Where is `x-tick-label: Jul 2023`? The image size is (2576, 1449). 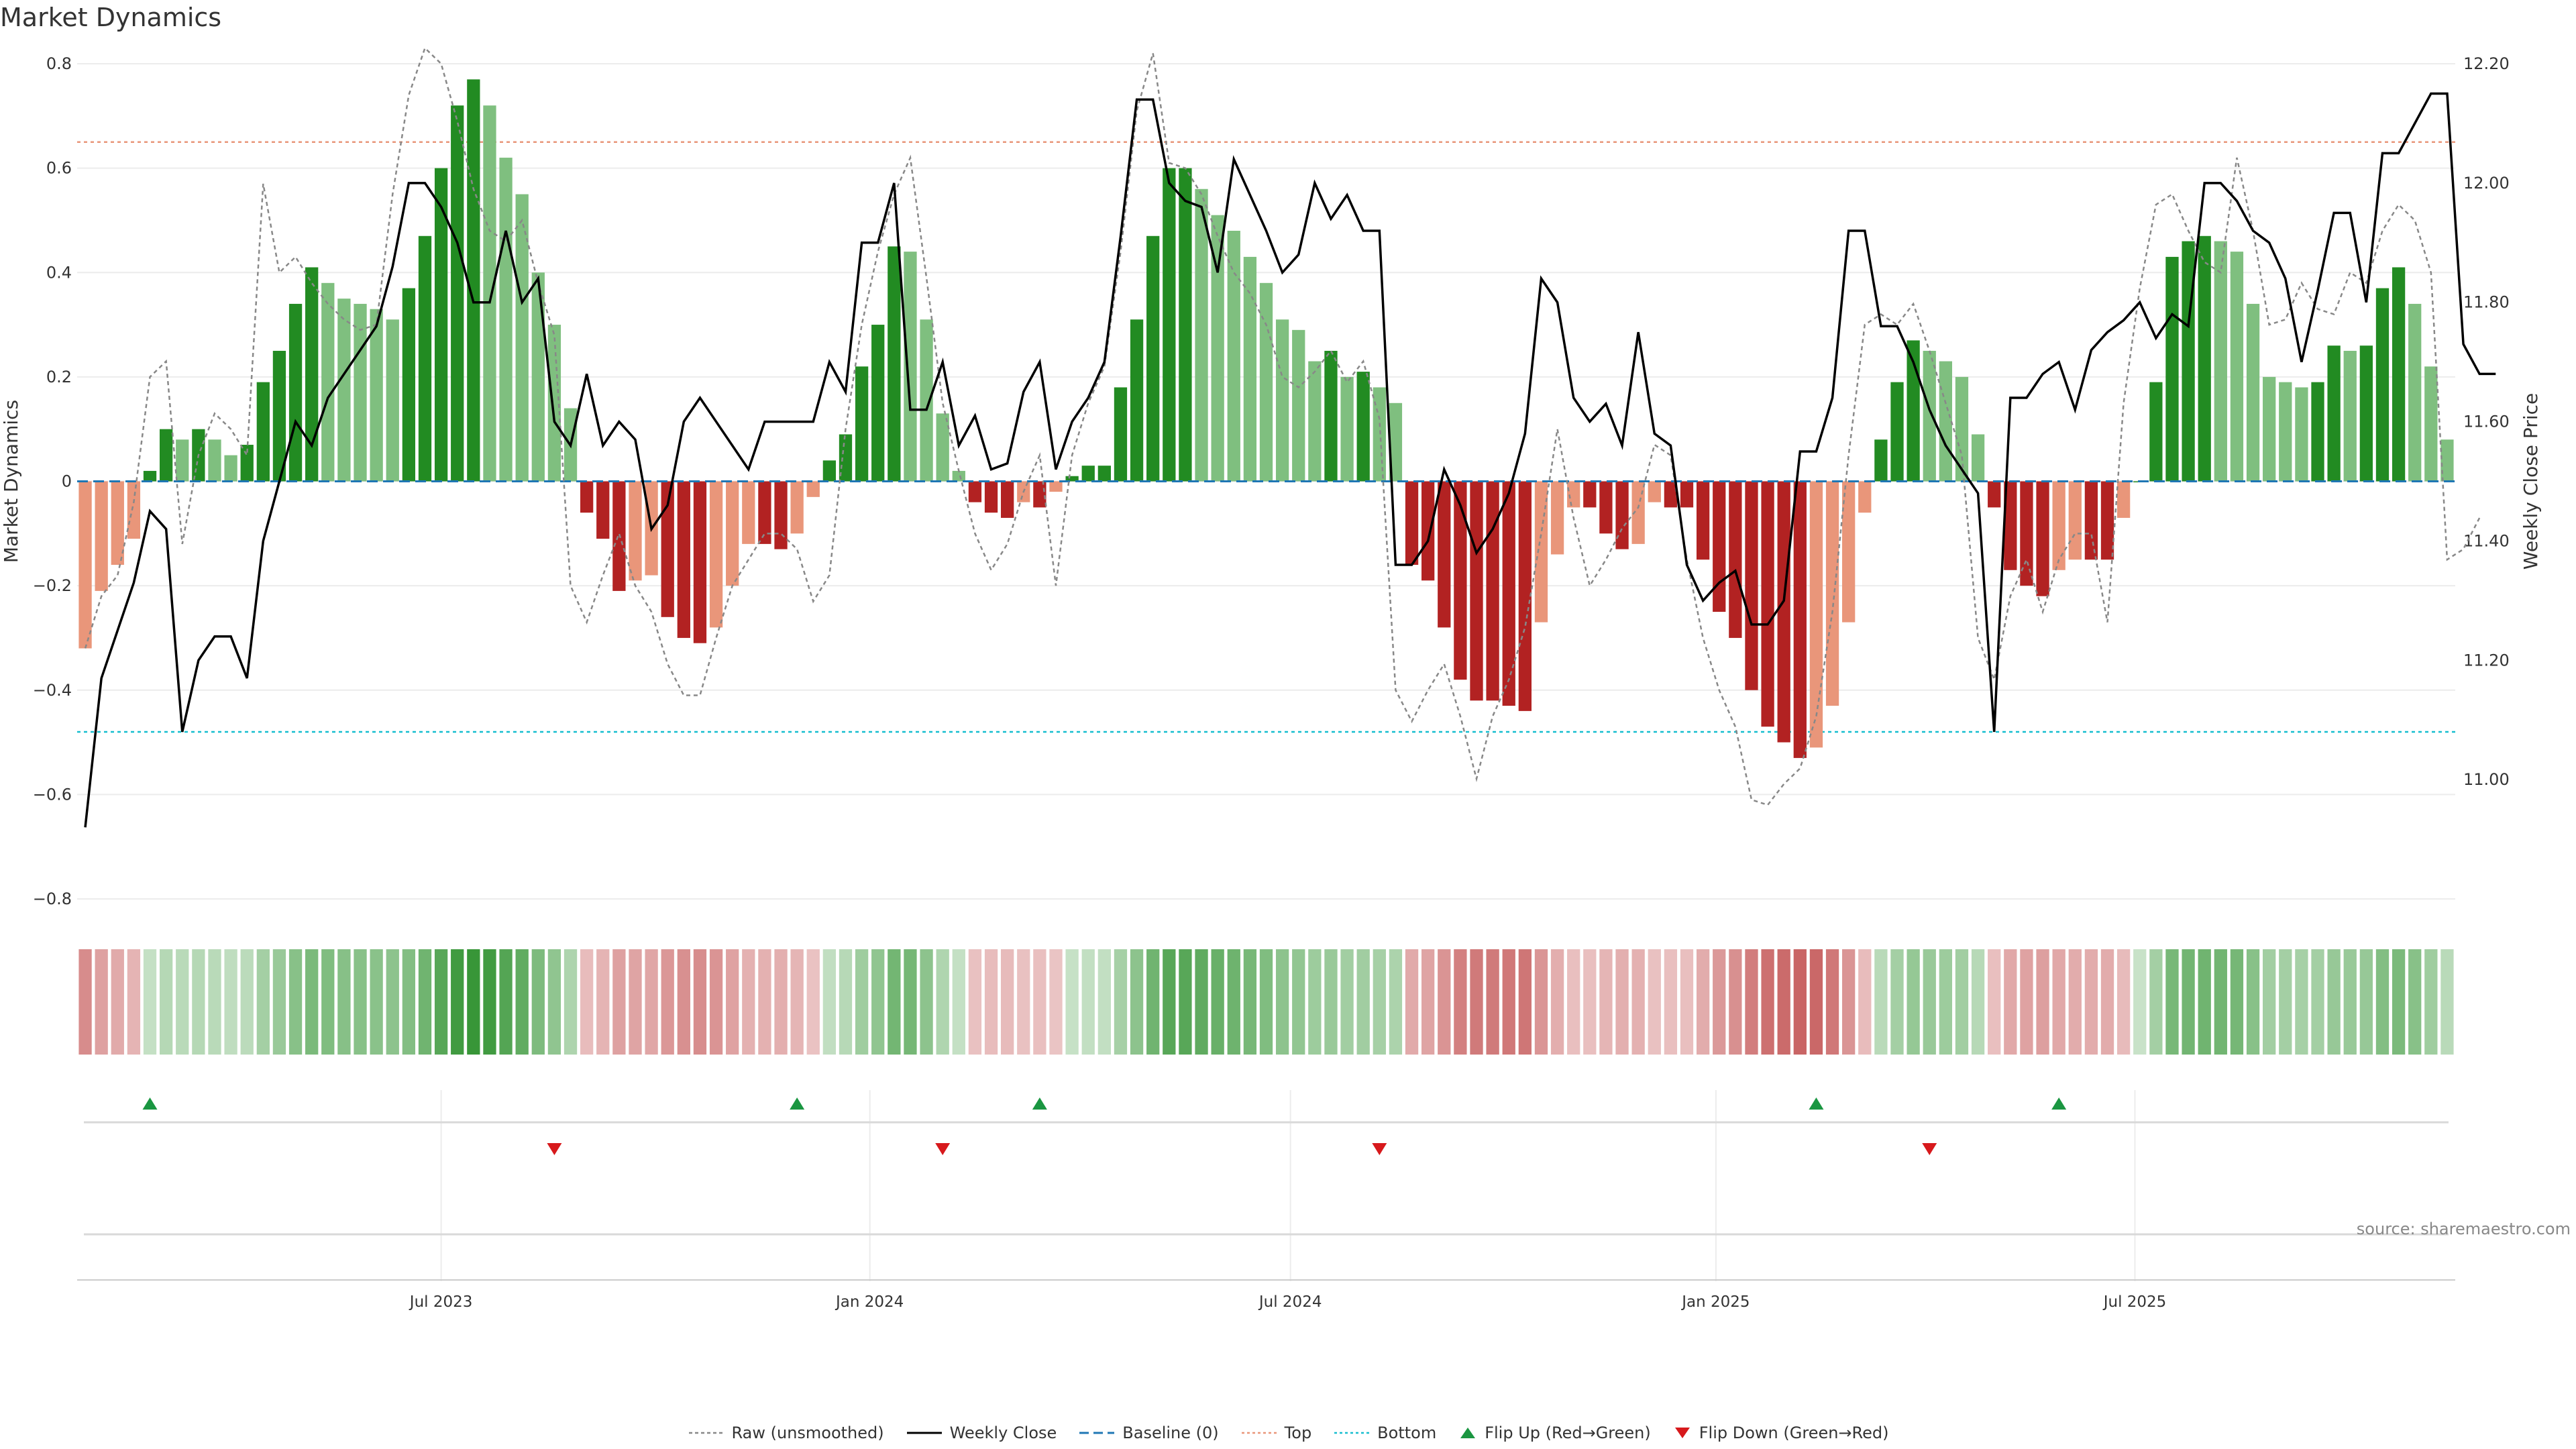 x-tick-label: Jul 2023 is located at coordinates (441, 1302).